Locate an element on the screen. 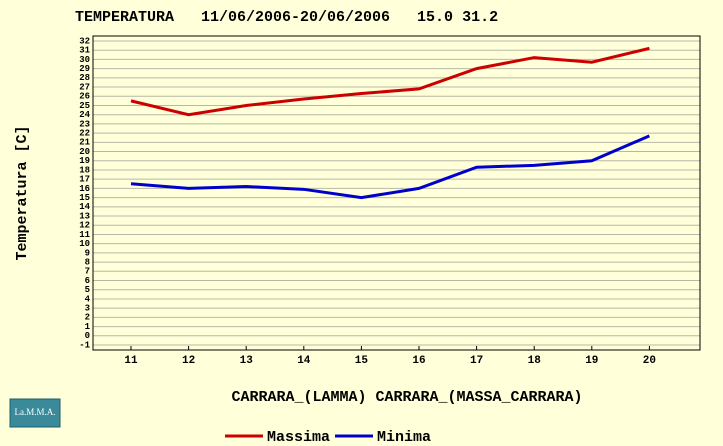 This screenshot has height=446, width=723. x-tick-label: 18 is located at coordinates (535, 361).